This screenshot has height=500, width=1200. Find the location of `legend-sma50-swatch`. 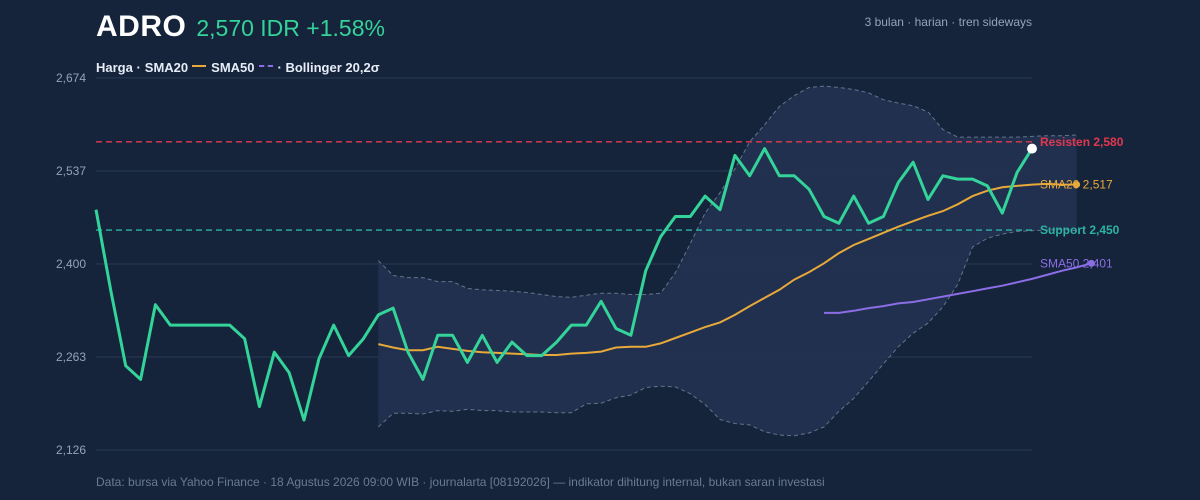

legend-sma50-swatch is located at coordinates (265, 66).